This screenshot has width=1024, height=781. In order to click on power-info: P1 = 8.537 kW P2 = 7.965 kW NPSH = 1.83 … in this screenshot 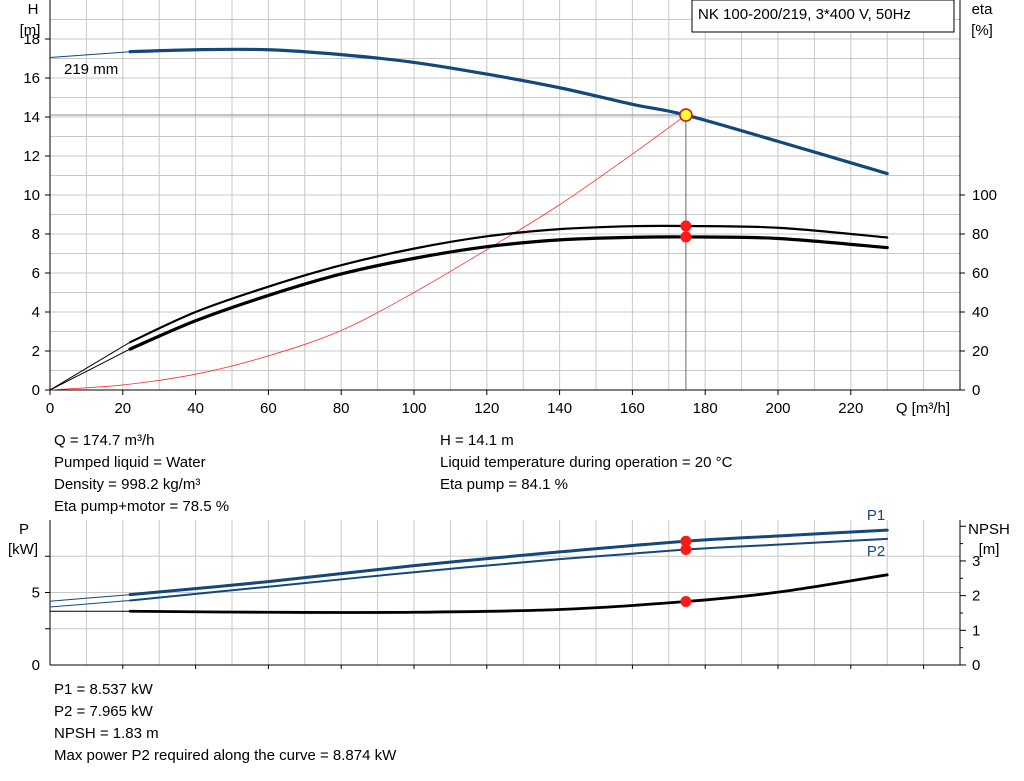, I will do `click(225, 723)`.